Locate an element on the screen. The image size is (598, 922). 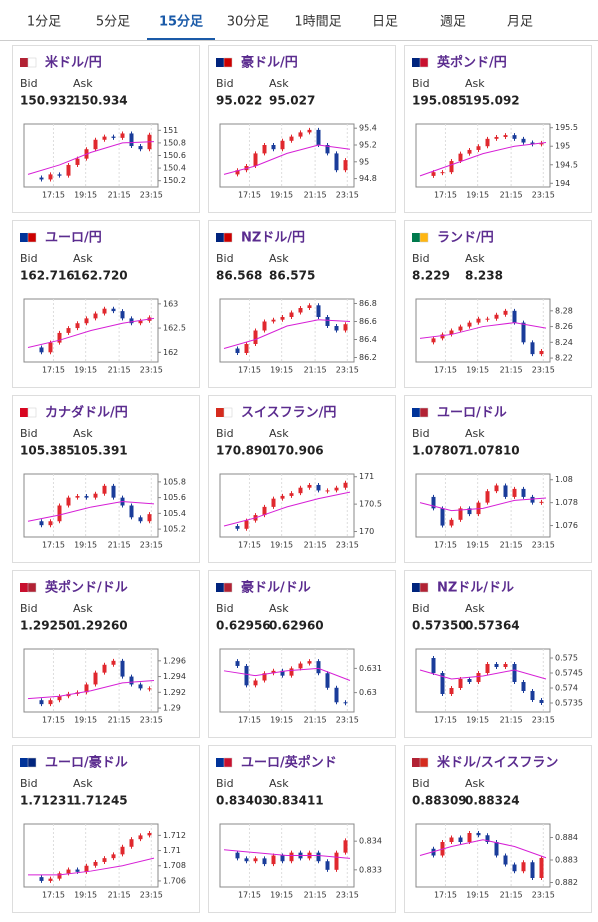
y-tick-label: 105.6 is located at coordinates (174, 497).